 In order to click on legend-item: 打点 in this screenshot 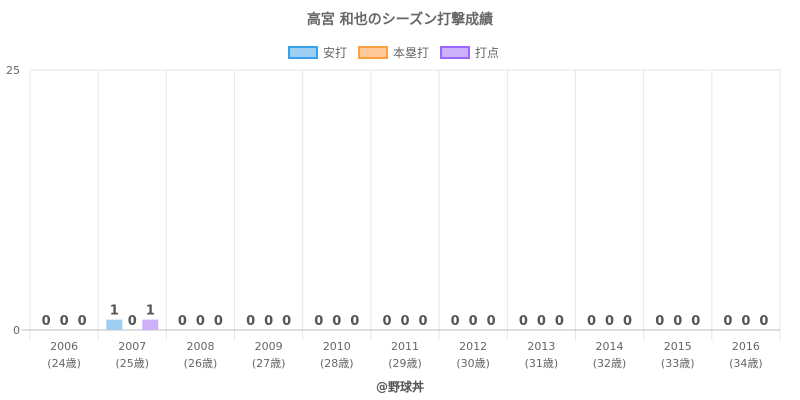, I will do `click(469, 53)`.